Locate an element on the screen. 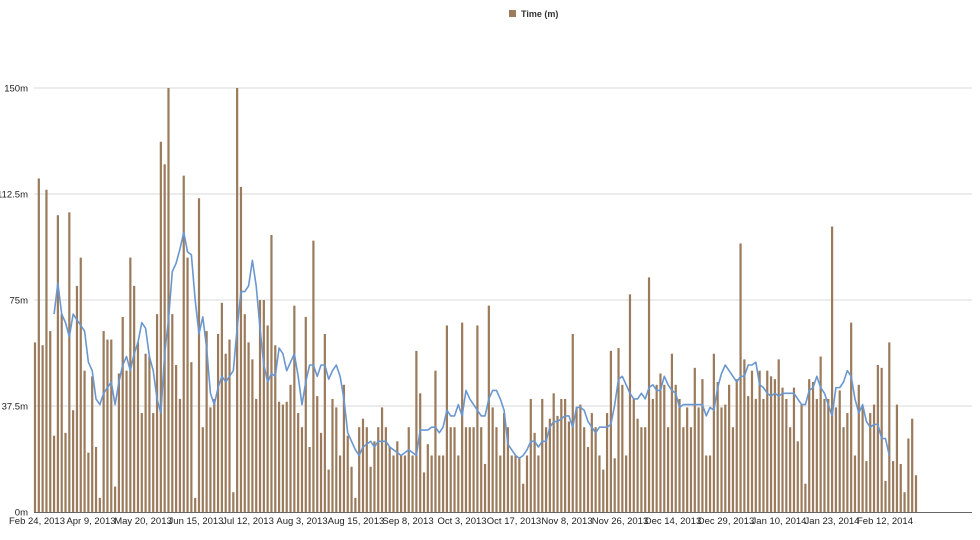  x-tick-label: Jun 15, 2013 is located at coordinates (196, 521).